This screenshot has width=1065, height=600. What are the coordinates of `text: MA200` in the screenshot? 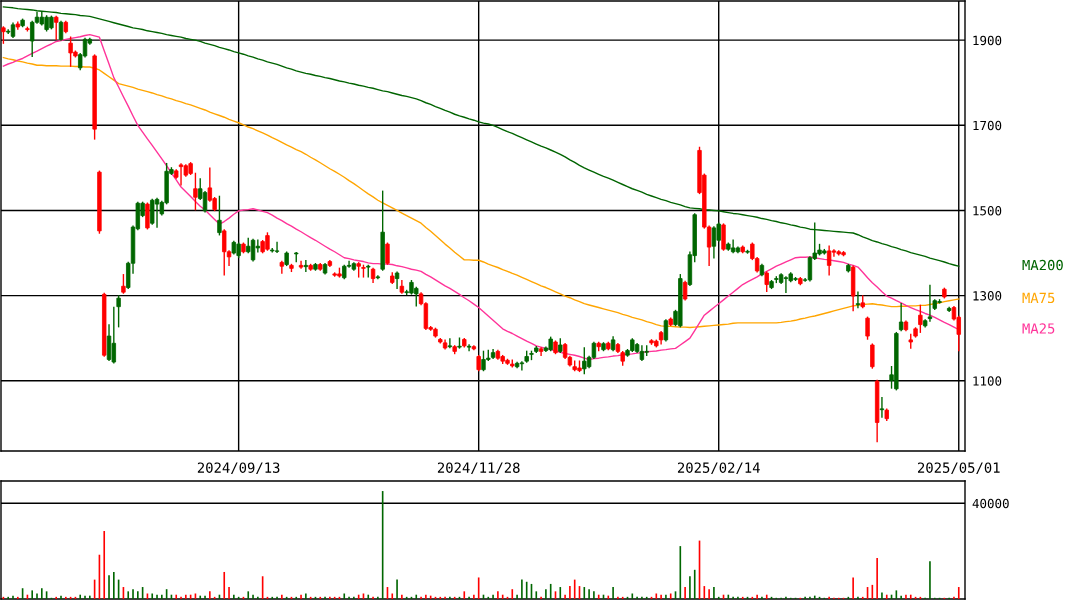 It's located at (1042, 265).